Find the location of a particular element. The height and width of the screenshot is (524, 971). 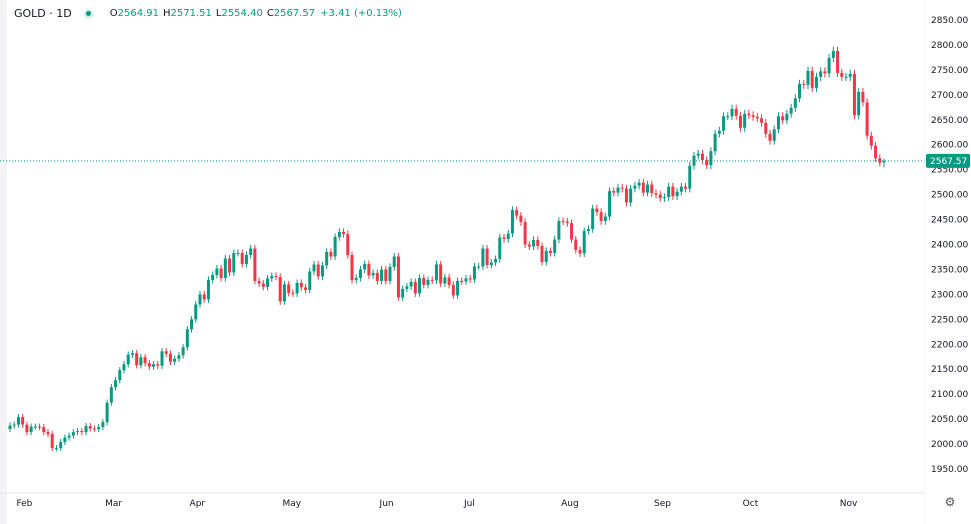

price-tick-label: 2650.00 is located at coordinates (949, 121).